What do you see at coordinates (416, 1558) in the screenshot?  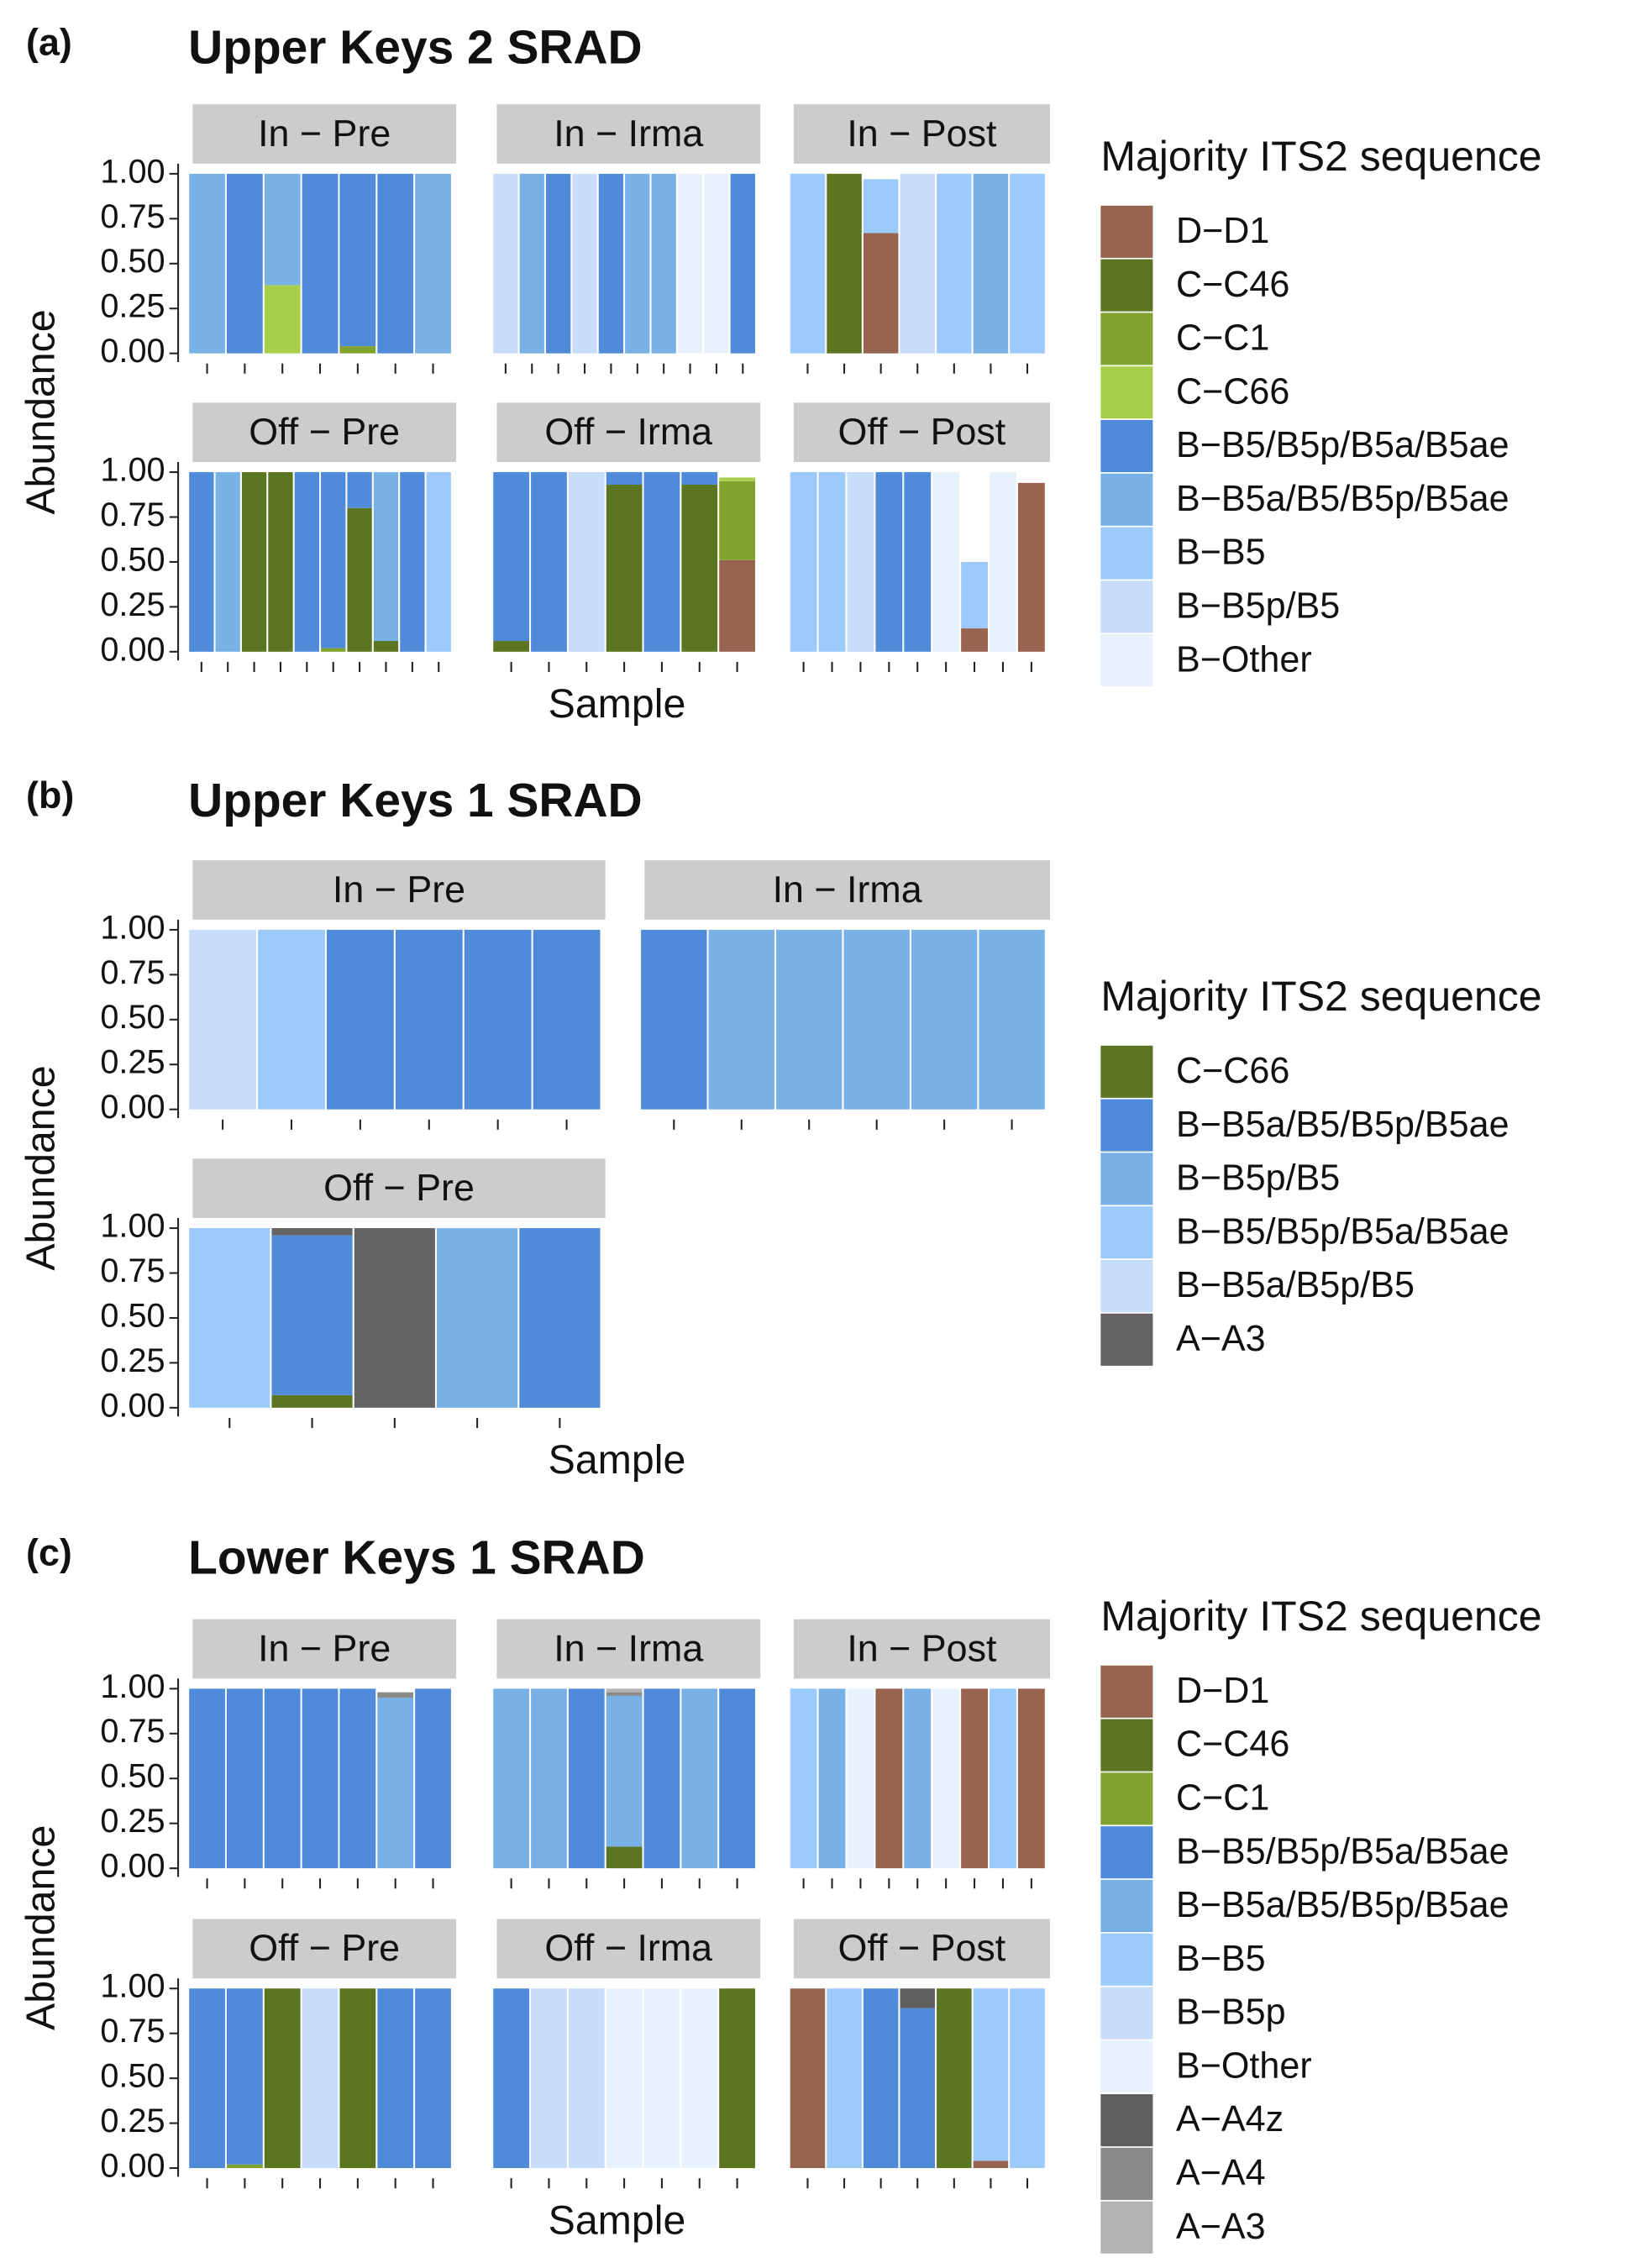 I see `chart-title: Lower Keys 1 SRAD` at bounding box center [416, 1558].